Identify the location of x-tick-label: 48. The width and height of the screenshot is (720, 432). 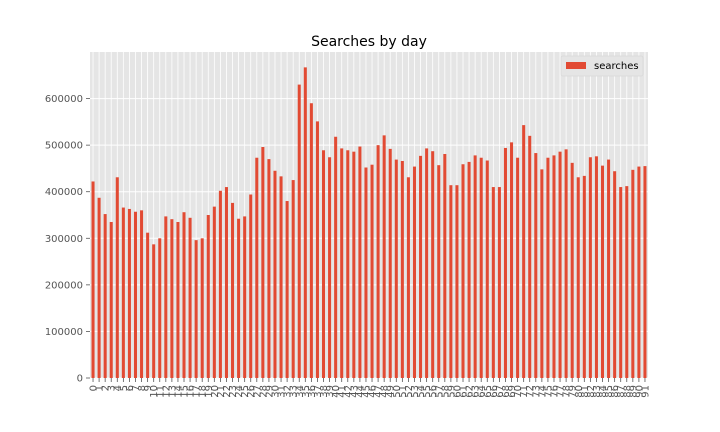
(385, 391).